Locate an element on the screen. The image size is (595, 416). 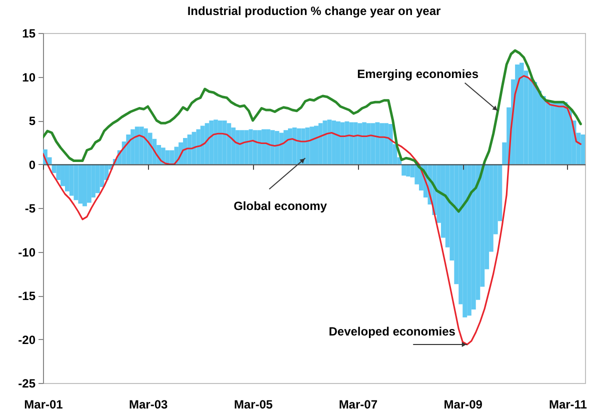
x-tick-label: Mar-09 is located at coordinates (463, 405).